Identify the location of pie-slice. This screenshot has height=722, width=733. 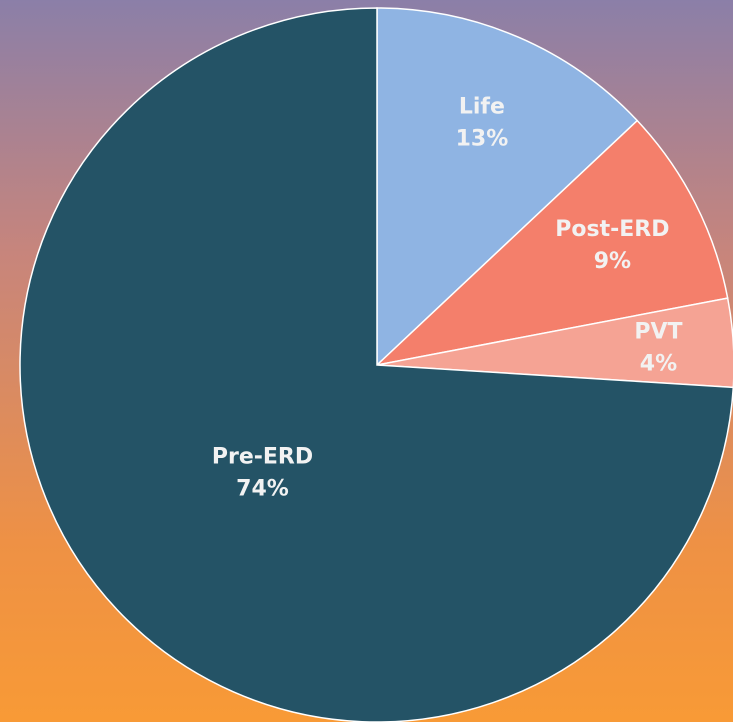
(554, 343).